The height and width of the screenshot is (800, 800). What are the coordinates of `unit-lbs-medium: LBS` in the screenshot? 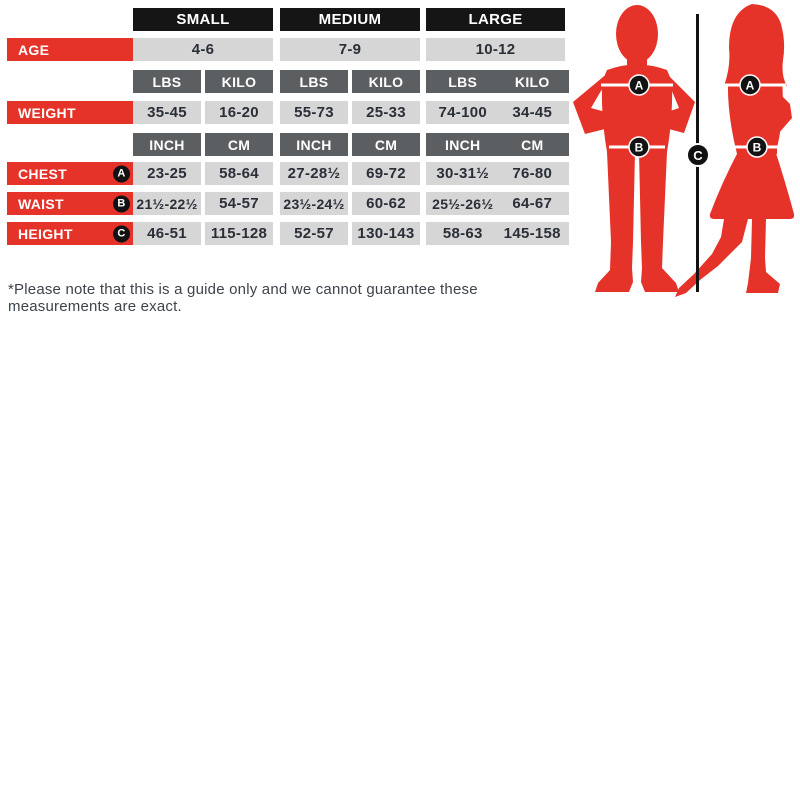 It's located at (314, 81).